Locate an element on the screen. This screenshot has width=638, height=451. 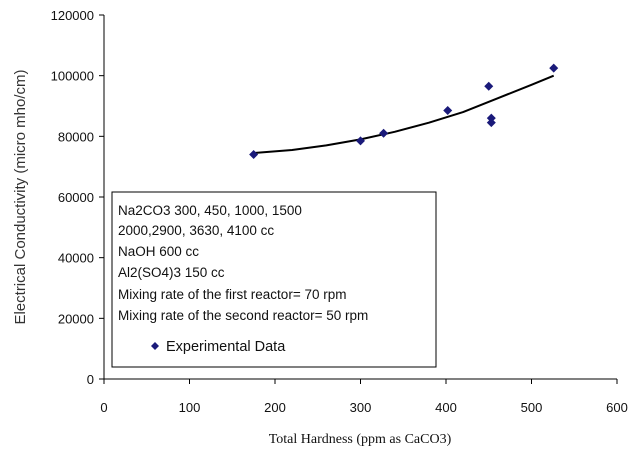
x-tick-label: 500 is located at coordinates (532, 407).